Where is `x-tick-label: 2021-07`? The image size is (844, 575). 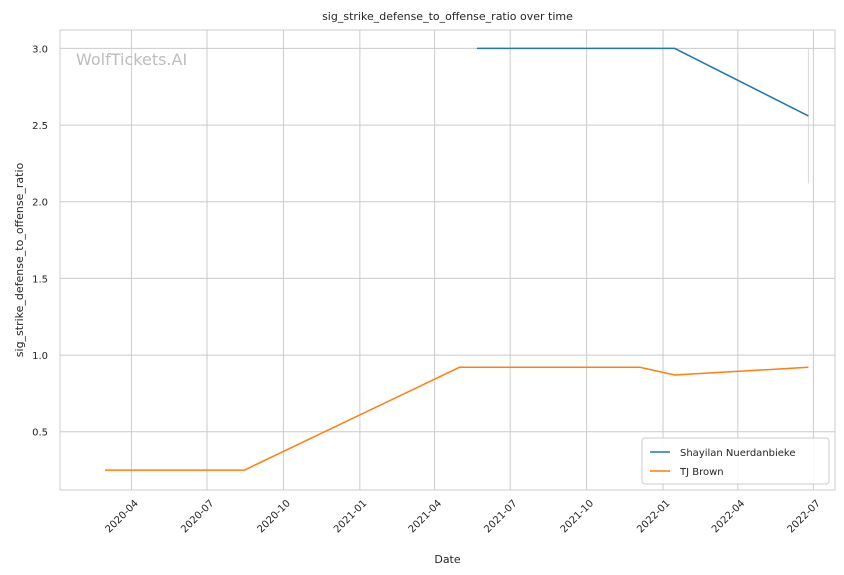 x-tick-label: 2021-07 is located at coordinates (500, 516).